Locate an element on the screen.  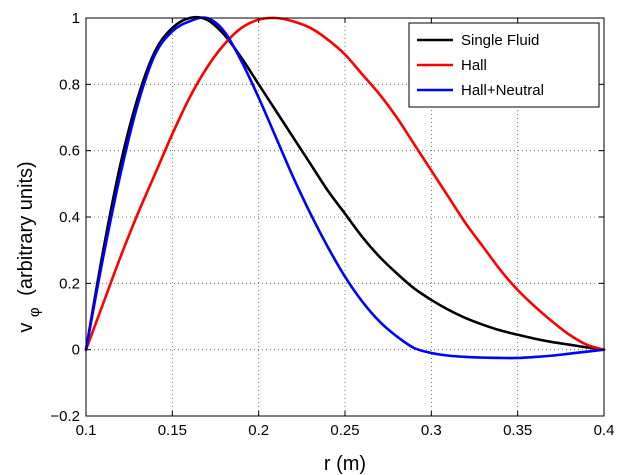
x-tick-label: 0.35 is located at coordinates (517, 430).